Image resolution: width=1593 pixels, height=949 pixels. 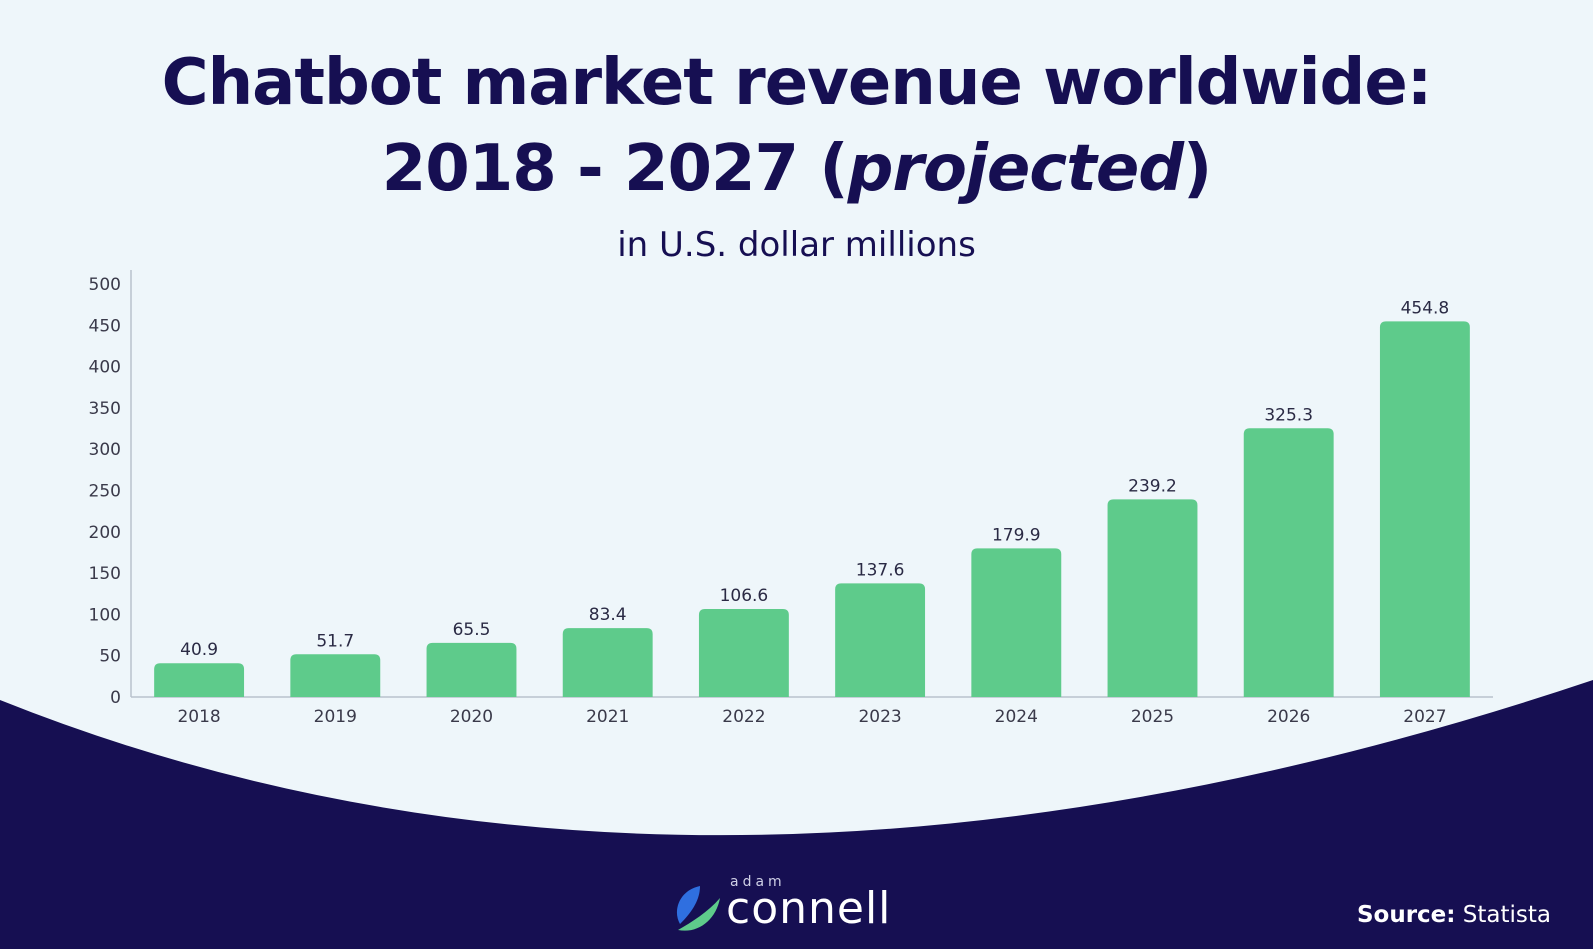 I want to click on data-label-2025: 239.2, so click(x=1152, y=486).